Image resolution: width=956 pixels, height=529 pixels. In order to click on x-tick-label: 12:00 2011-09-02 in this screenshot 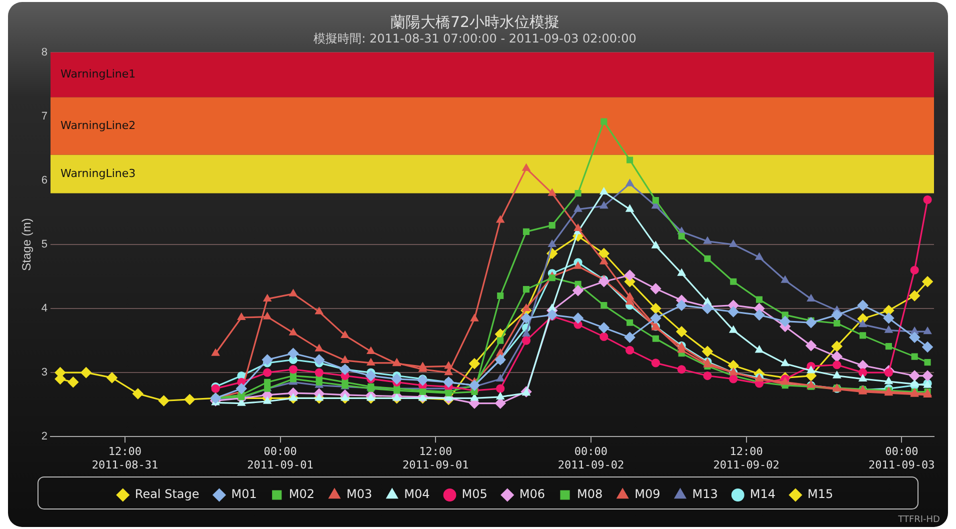, I will do `click(746, 458)`.